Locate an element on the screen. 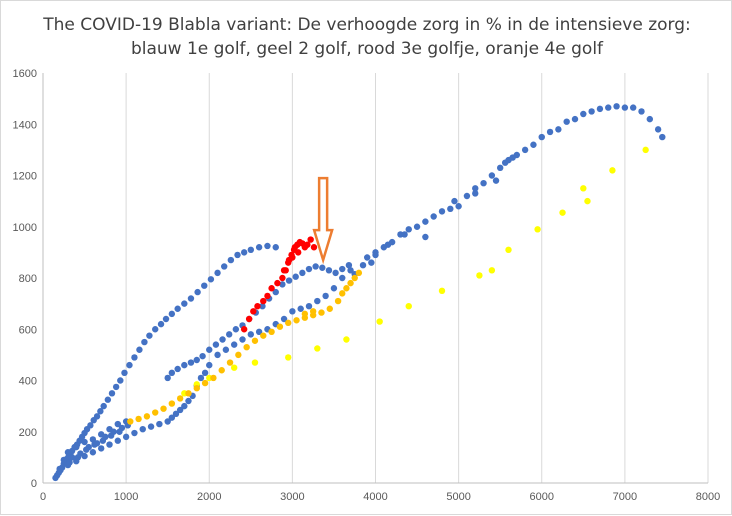 This screenshot has width=732, height=516. x-tick-label: 8000 is located at coordinates (708, 497).